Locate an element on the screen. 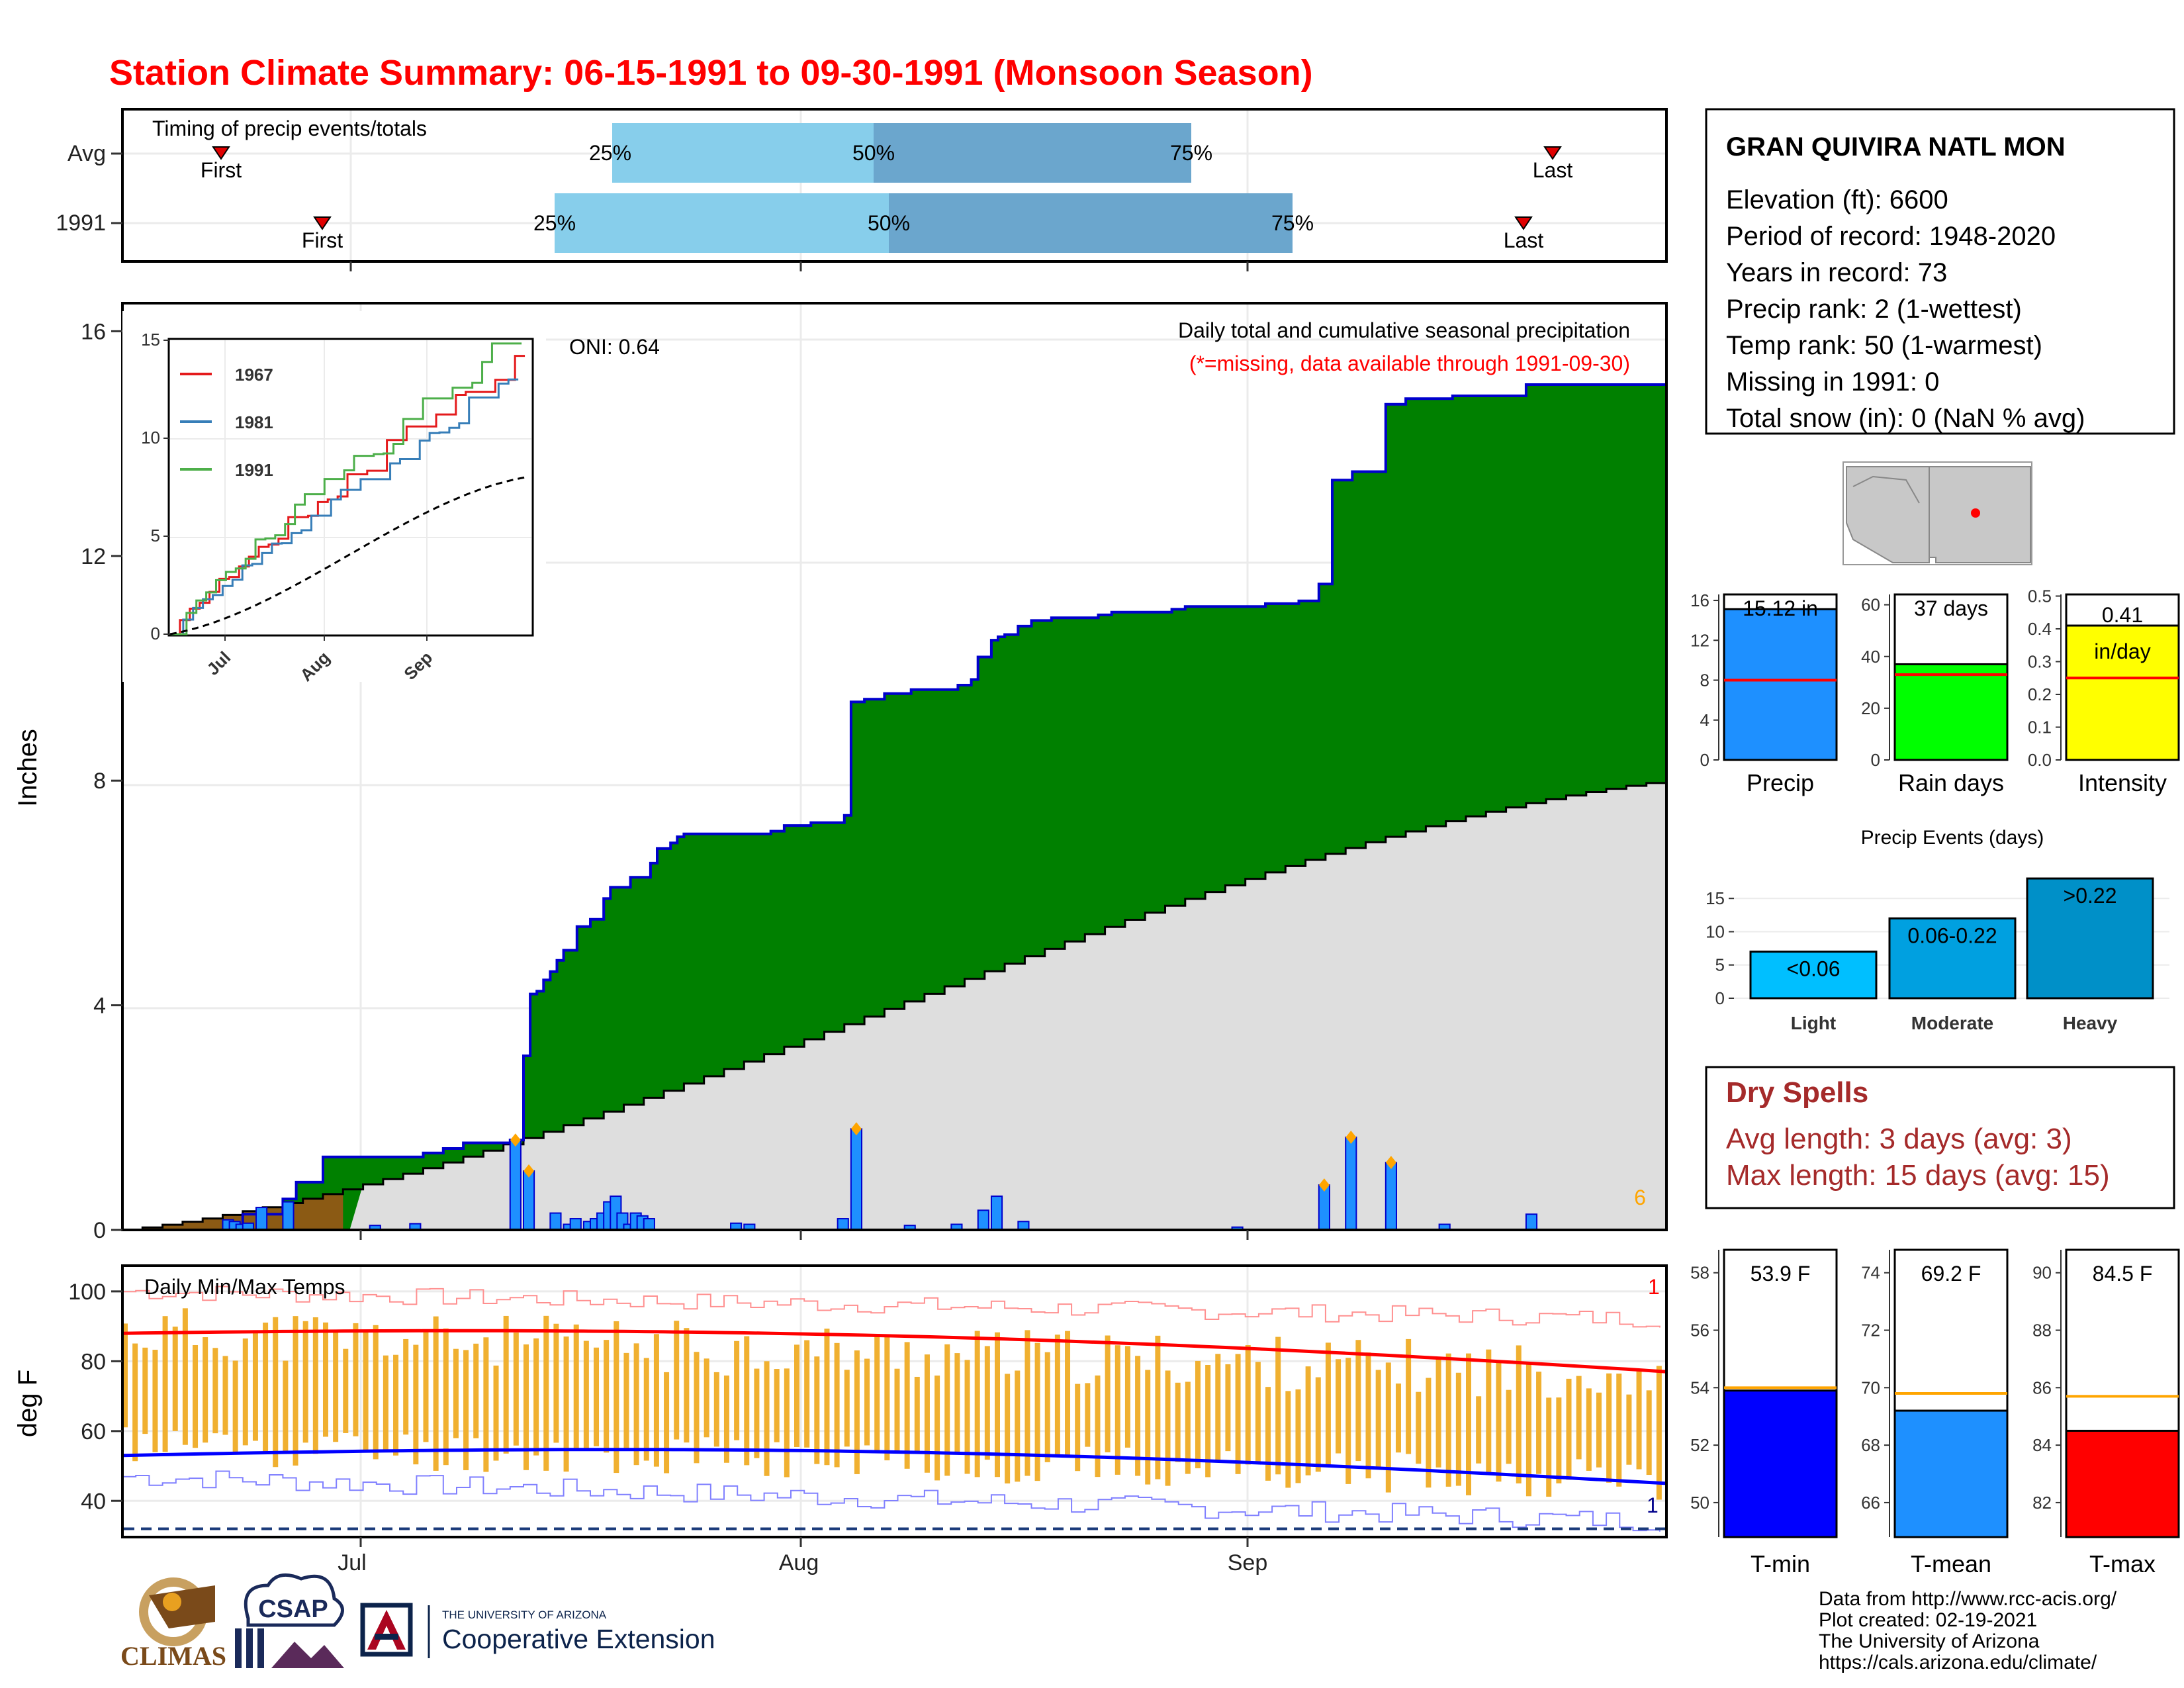 The image size is (2184, 1688). temp-y-tick: 100 is located at coordinates (87, 1292).